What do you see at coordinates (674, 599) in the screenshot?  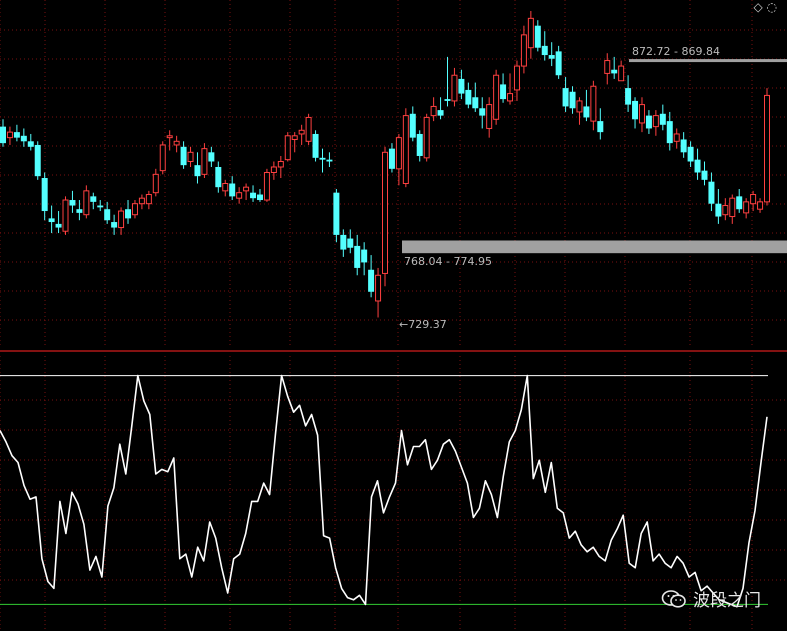 I see `wechat-icon` at bounding box center [674, 599].